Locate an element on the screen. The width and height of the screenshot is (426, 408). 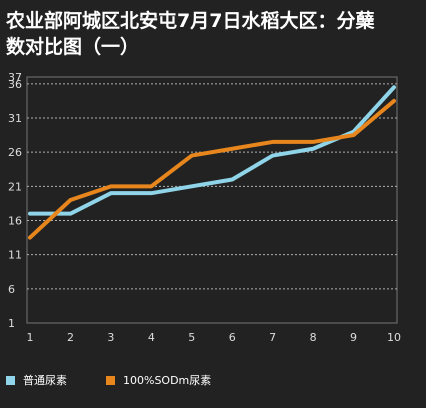
legend-label-series-2: 100%SODm尿素 is located at coordinates (167, 380).